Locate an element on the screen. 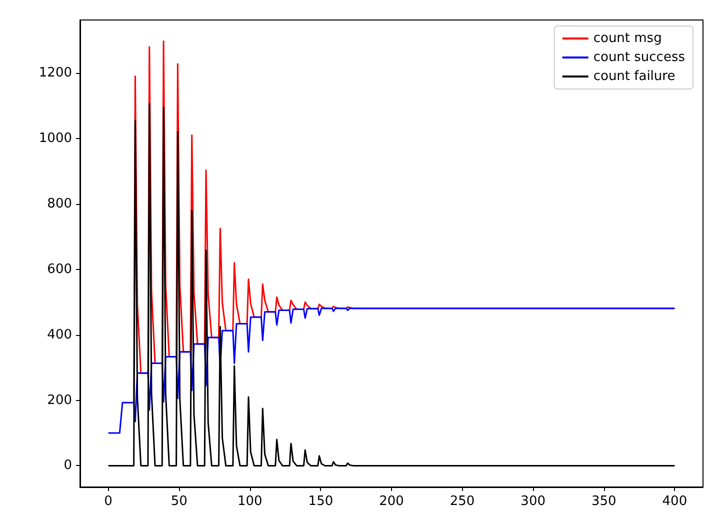 The height and width of the screenshot is (527, 713). x-tick-label: 200 is located at coordinates (391, 501).